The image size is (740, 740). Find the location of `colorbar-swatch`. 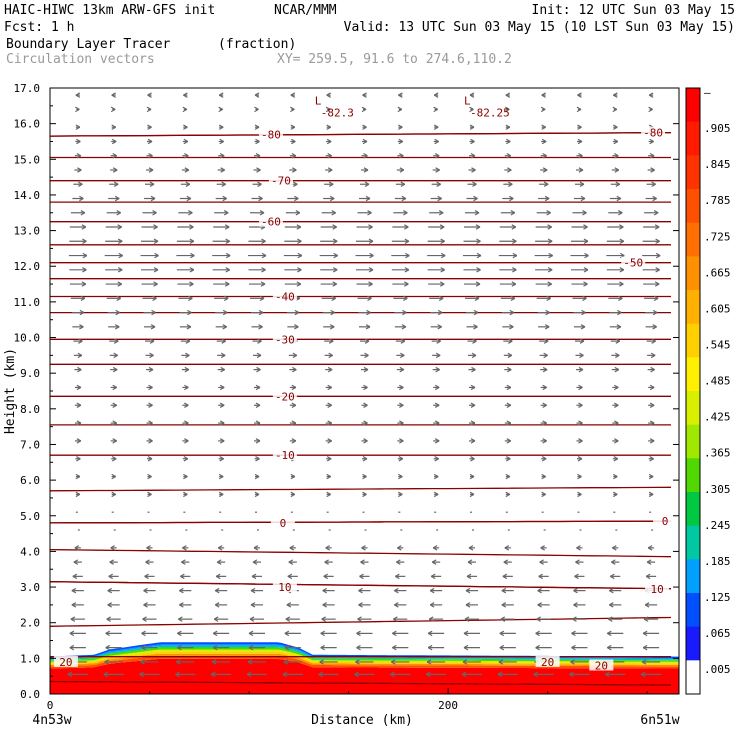

colorbar-swatch is located at coordinates (693, 340).